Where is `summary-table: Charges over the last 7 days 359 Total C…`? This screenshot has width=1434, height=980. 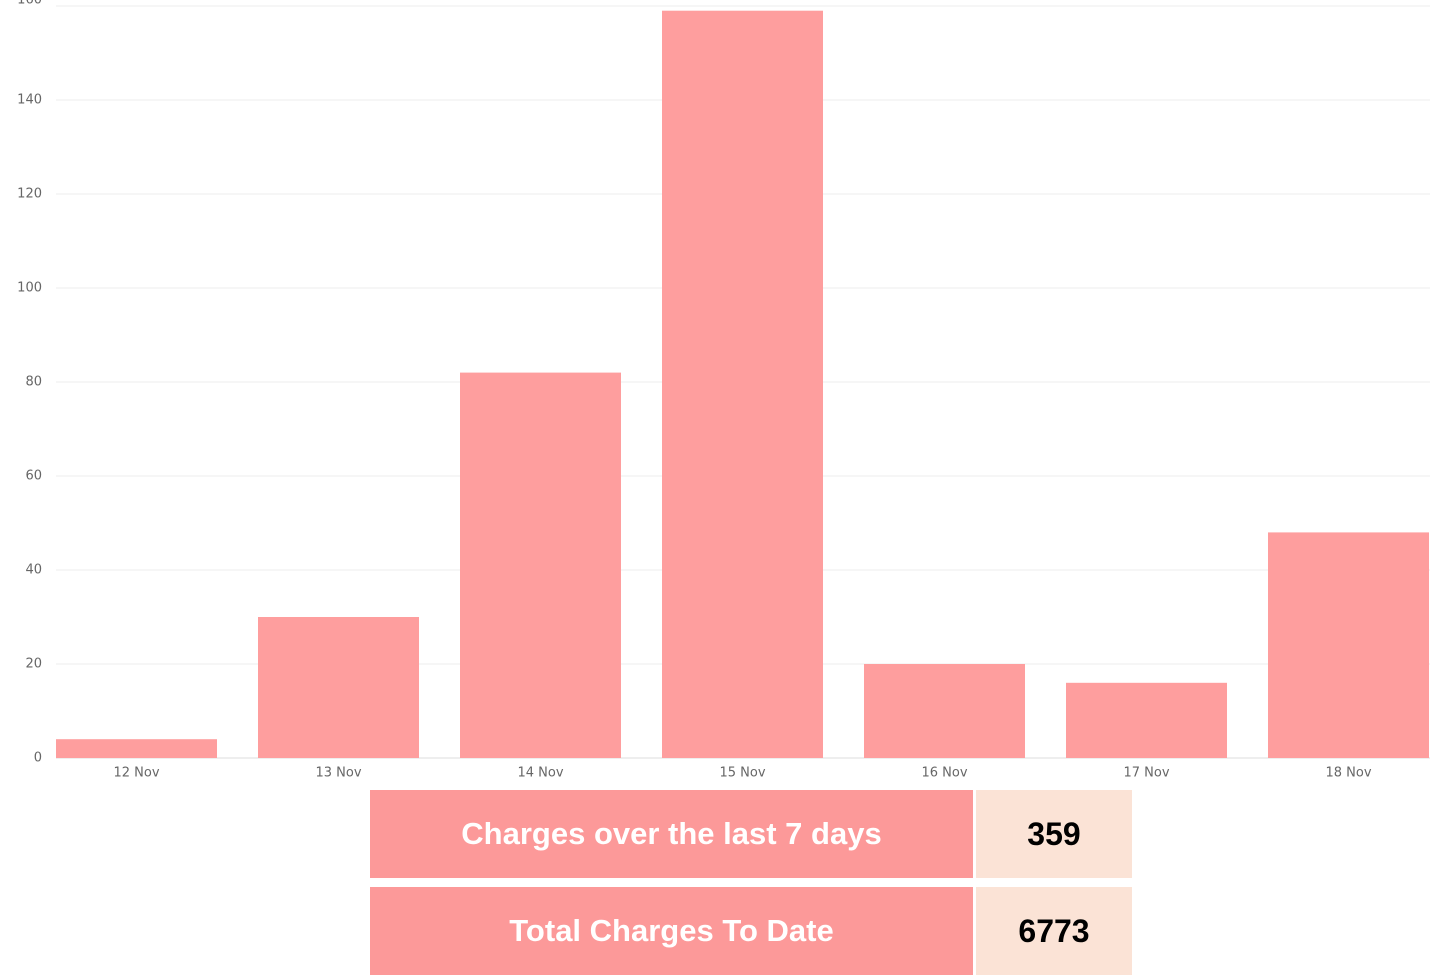 summary-table: Charges over the last 7 days 359 Total C… is located at coordinates (751, 882).